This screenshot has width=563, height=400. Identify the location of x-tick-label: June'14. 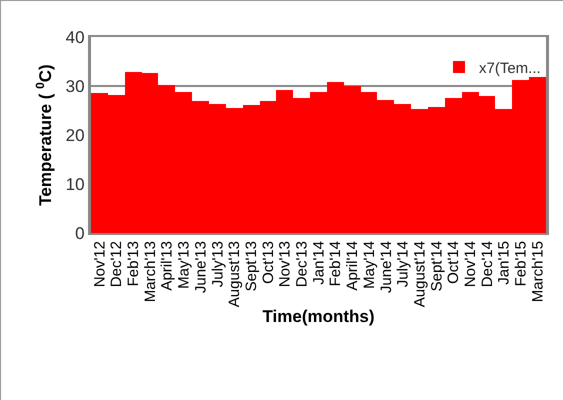
(386, 267).